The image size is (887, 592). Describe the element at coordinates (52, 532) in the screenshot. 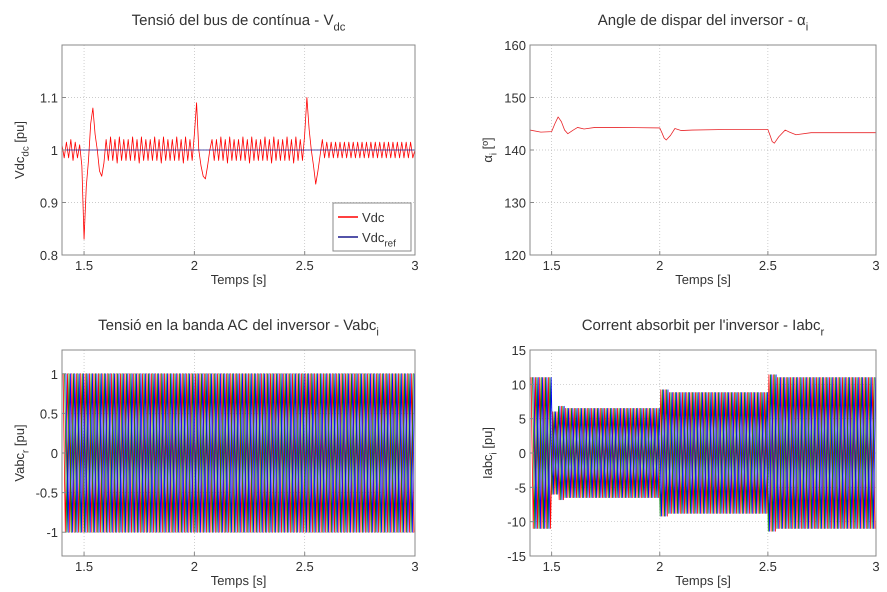

I see `y-tick-label: -1` at that location.